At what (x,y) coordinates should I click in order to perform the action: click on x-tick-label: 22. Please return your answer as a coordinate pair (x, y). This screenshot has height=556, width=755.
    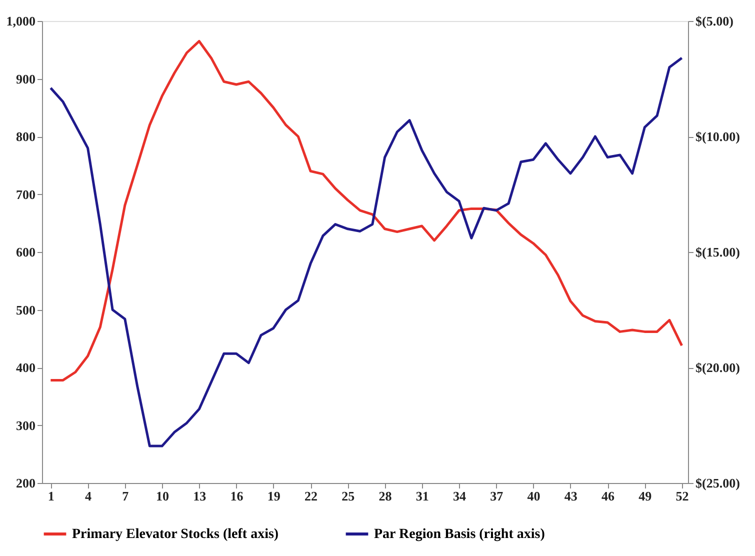
    Looking at the image, I should click on (311, 496).